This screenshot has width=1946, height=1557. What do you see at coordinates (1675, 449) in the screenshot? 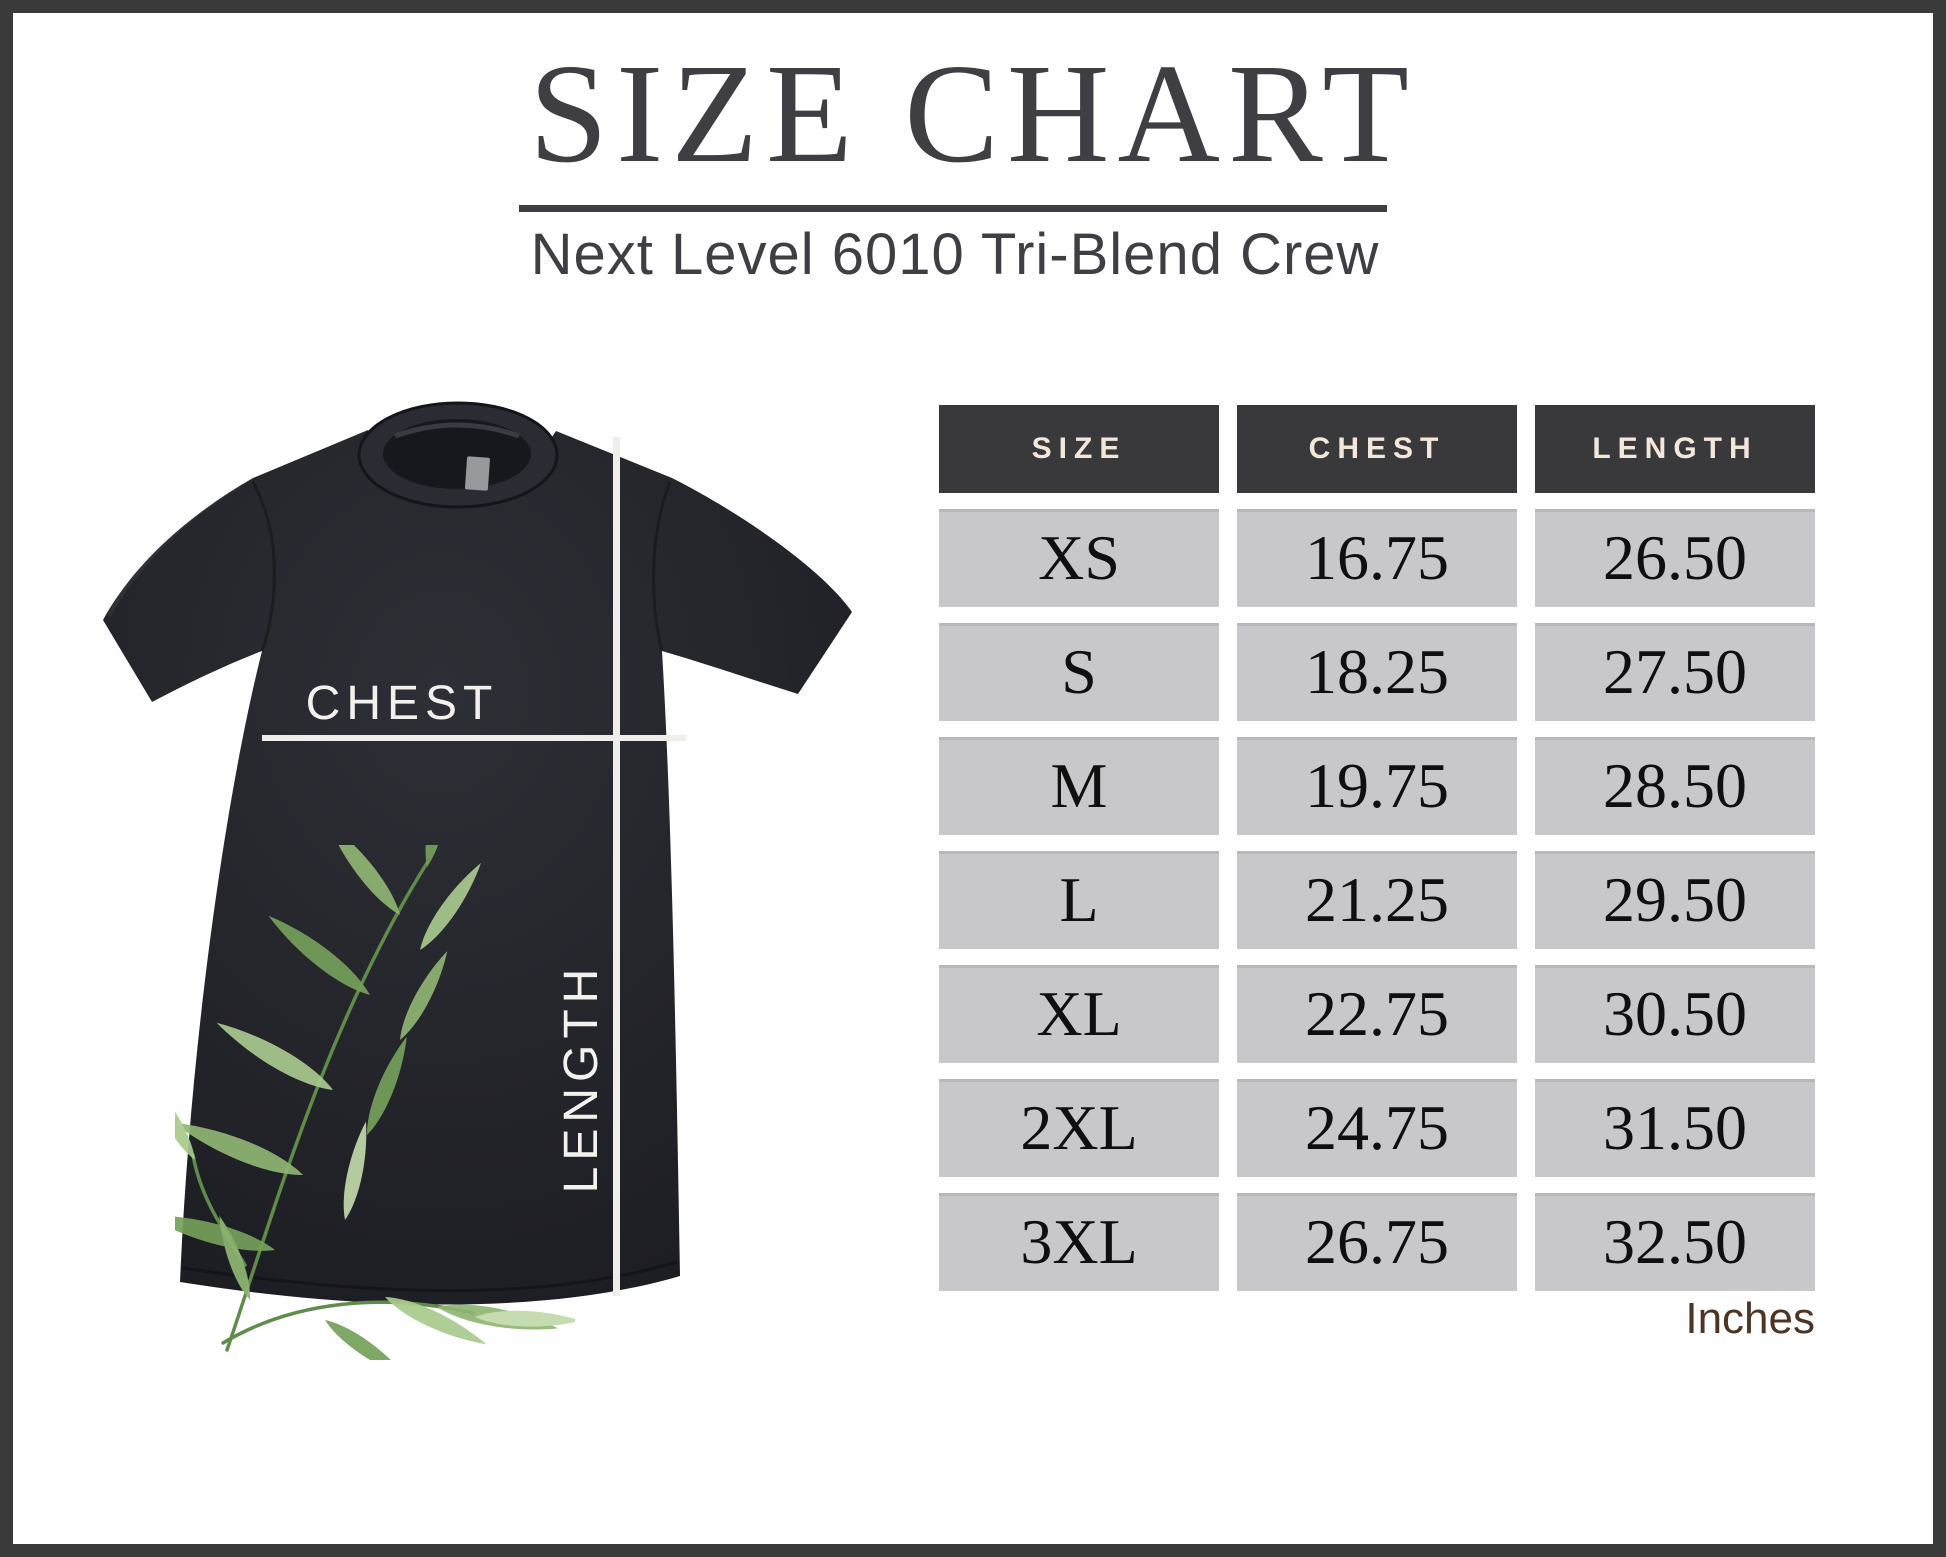
I see `column-header-length: LENGTH` at bounding box center [1675, 449].